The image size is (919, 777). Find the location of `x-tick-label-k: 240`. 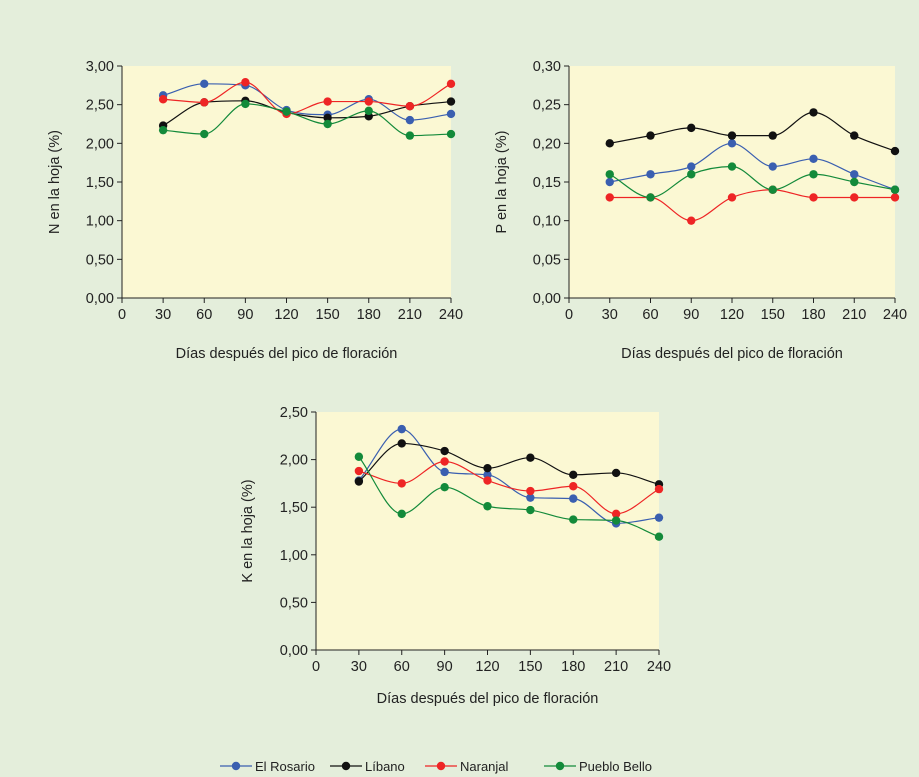

x-tick-label-k: 240 is located at coordinates (659, 667).